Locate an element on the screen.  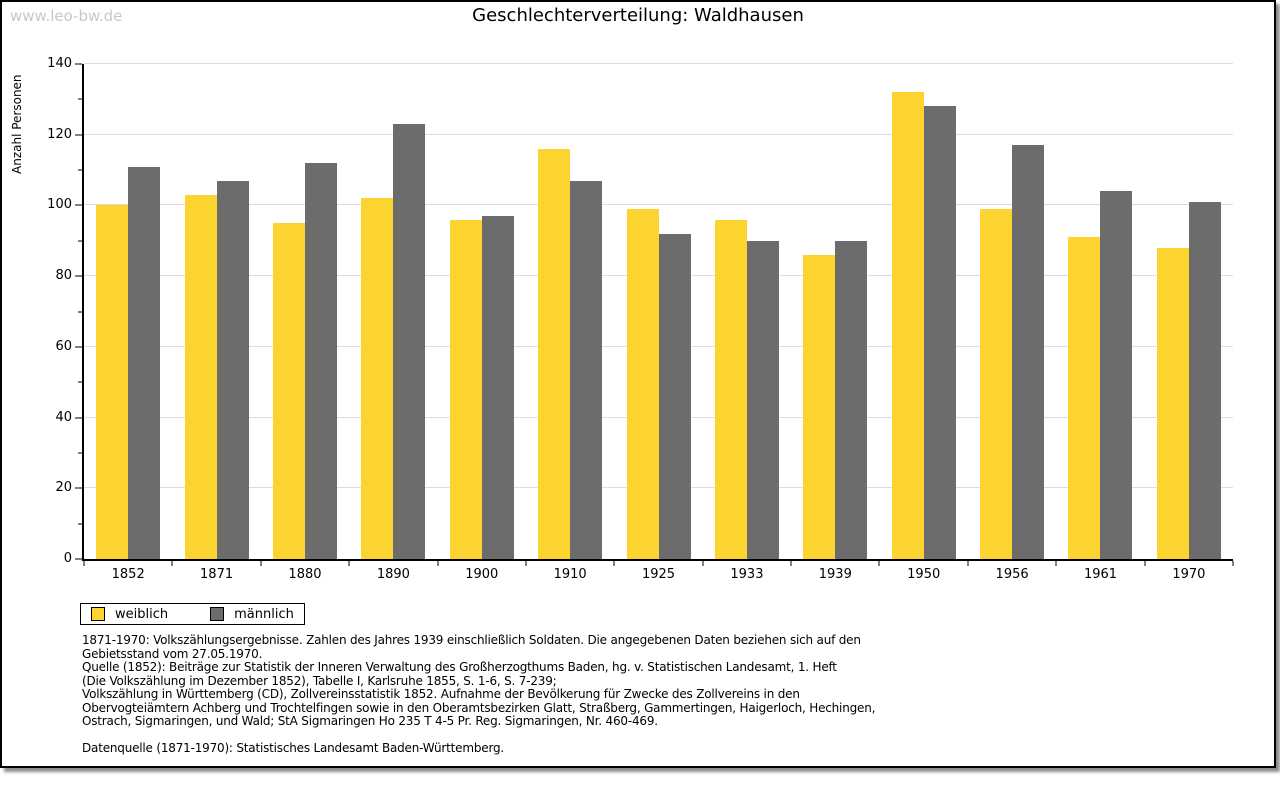
bar-group-1961 is located at coordinates (1100, 311).